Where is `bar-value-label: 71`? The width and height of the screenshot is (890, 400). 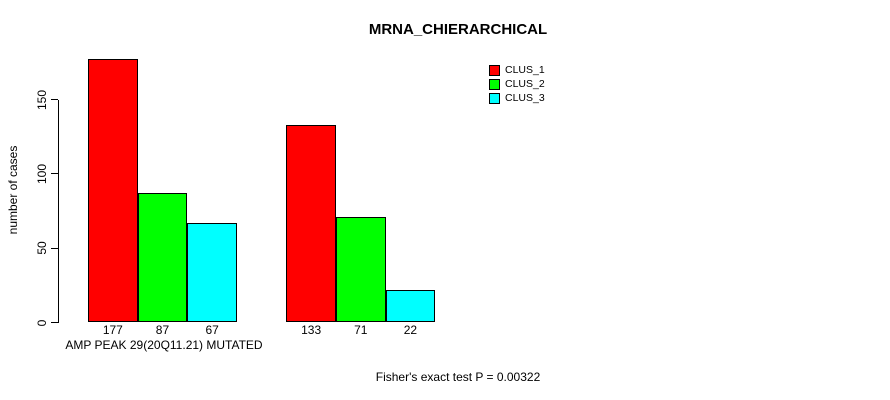 bar-value-label: 71 is located at coordinates (361, 330).